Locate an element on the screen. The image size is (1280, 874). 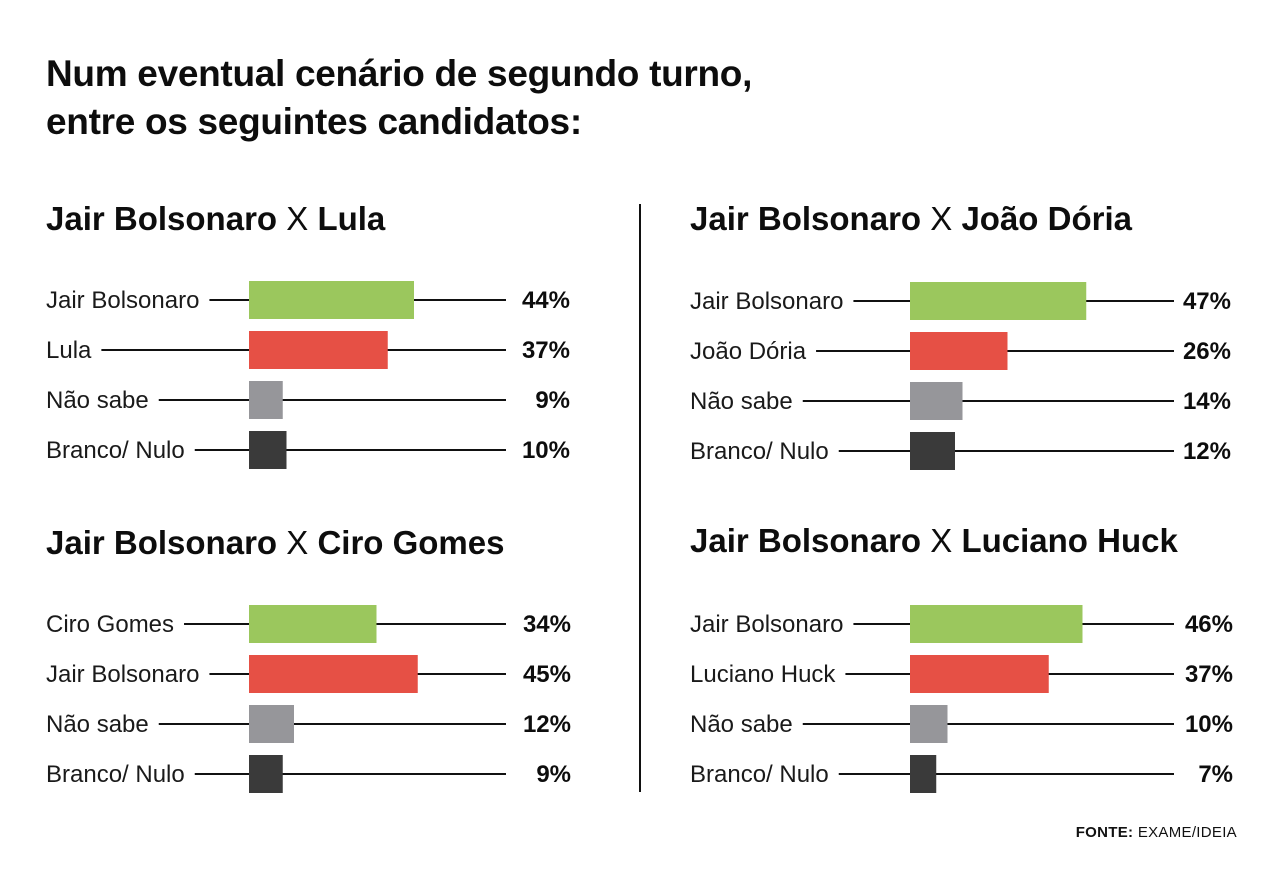
value-label: 7% is located at coordinates (1215, 774).